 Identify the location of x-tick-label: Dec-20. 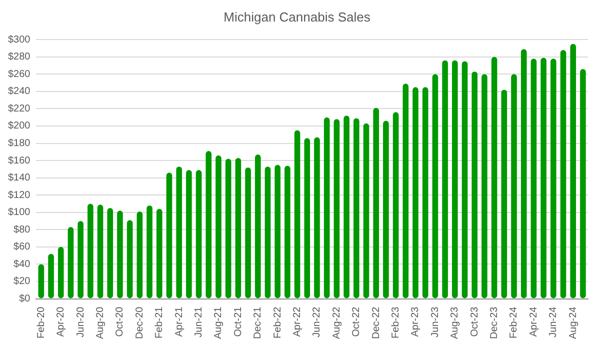
(140, 323).